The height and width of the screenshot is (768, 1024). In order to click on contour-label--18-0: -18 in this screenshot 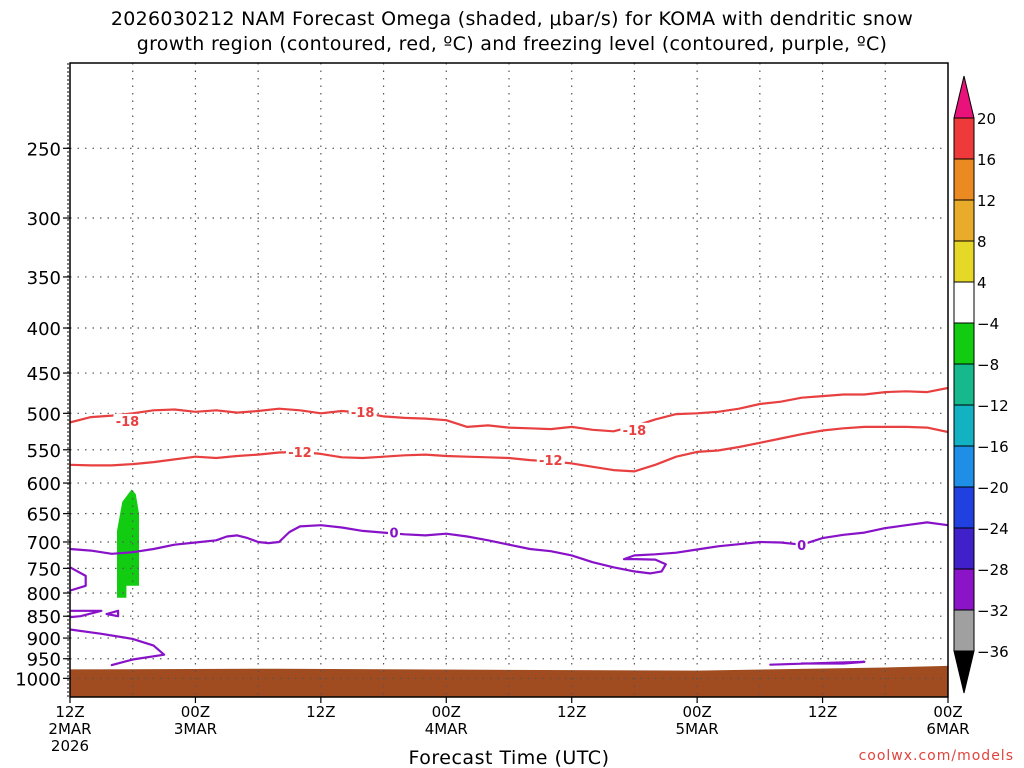, I will do `click(128, 422)`.